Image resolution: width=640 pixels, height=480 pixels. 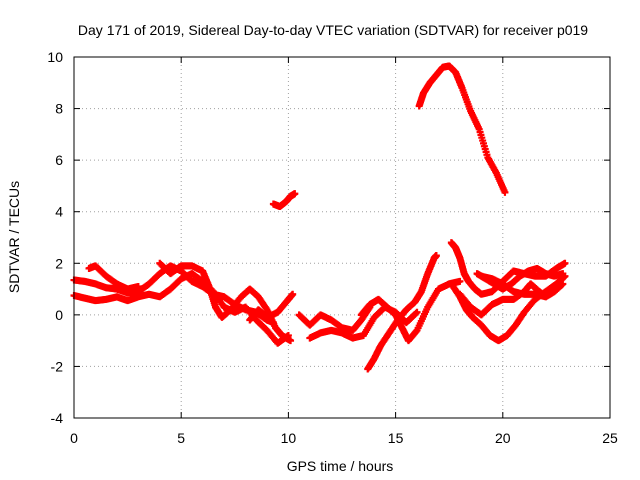 What do you see at coordinates (396, 438) in the screenshot?
I see `x-tick-label: 15` at bounding box center [396, 438].